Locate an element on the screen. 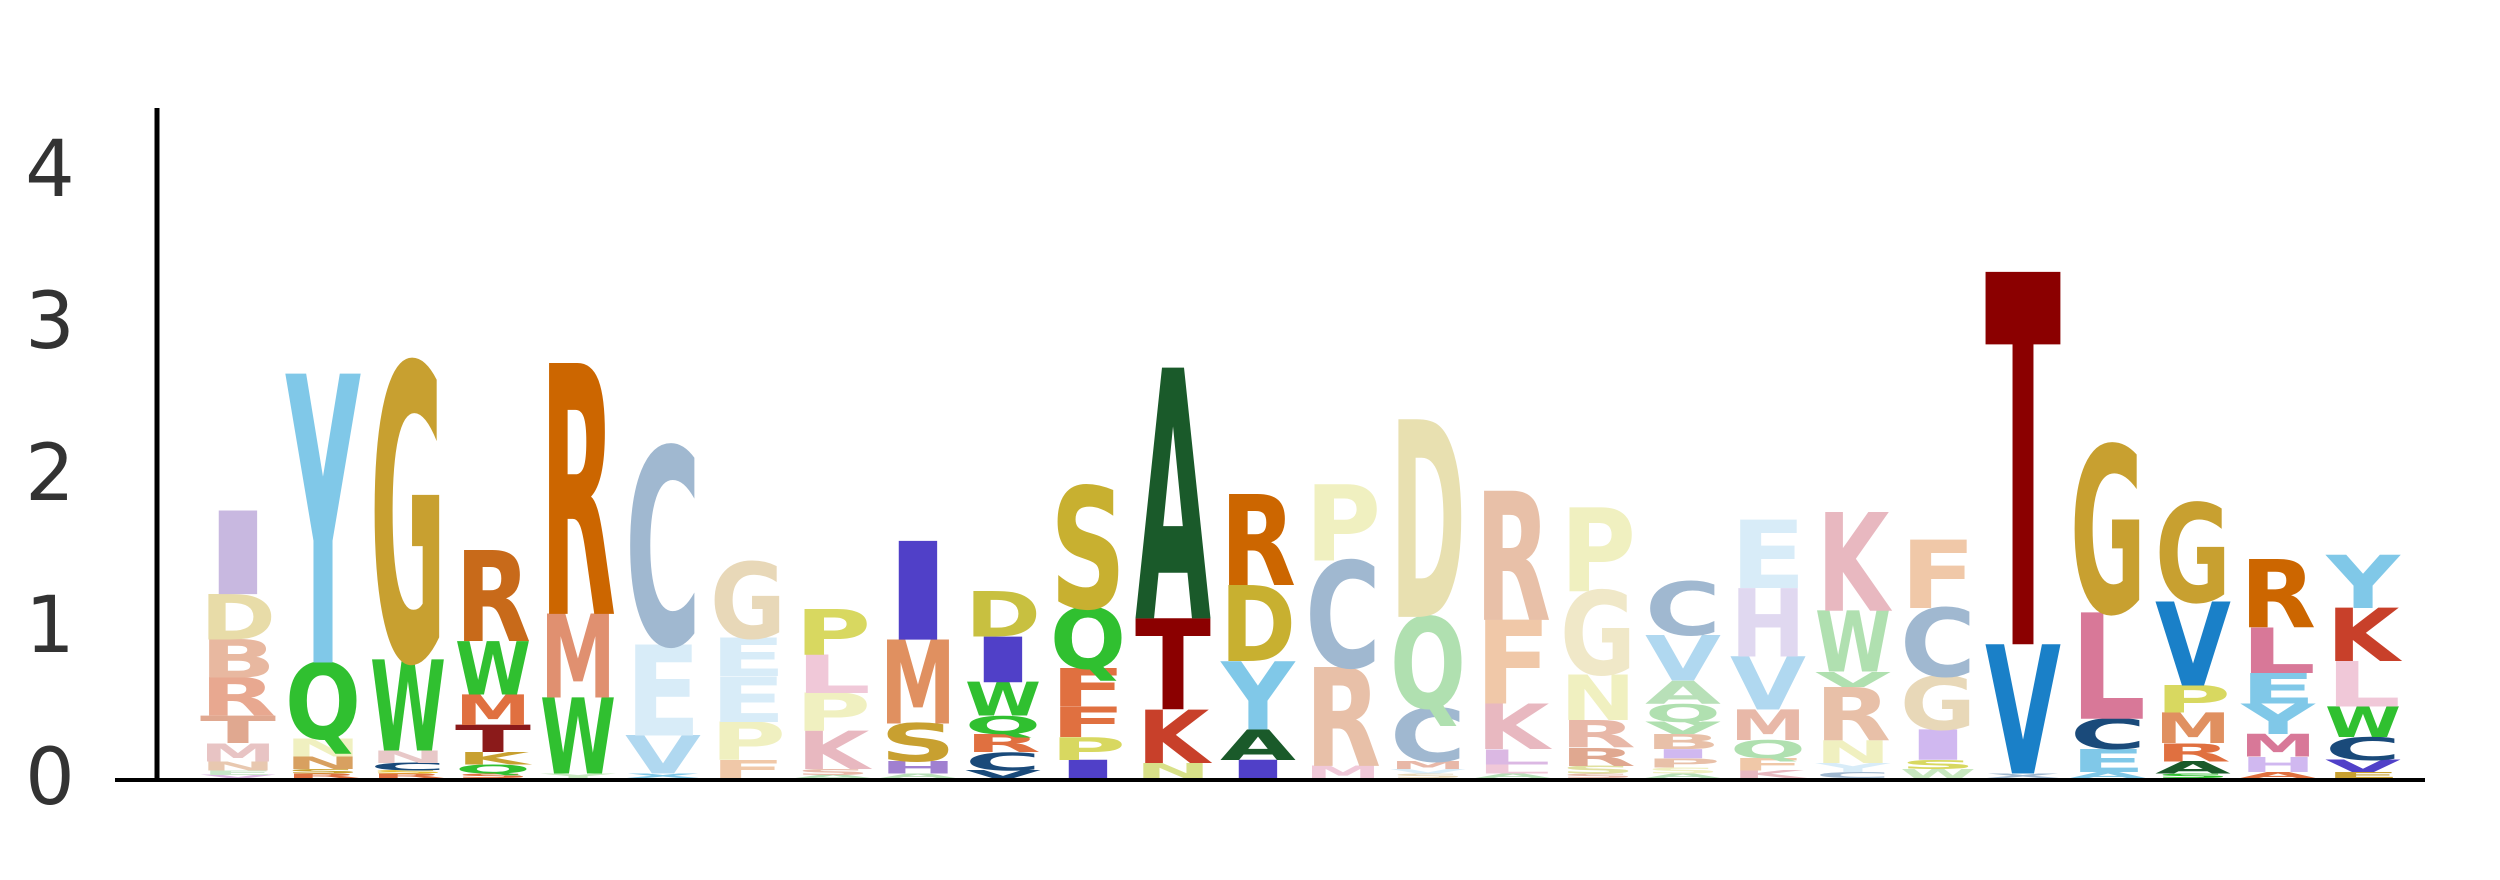 Image resolution: width=2500 pixels, height=880 pixels. y-tick-label: 2 is located at coordinates (50, 474).